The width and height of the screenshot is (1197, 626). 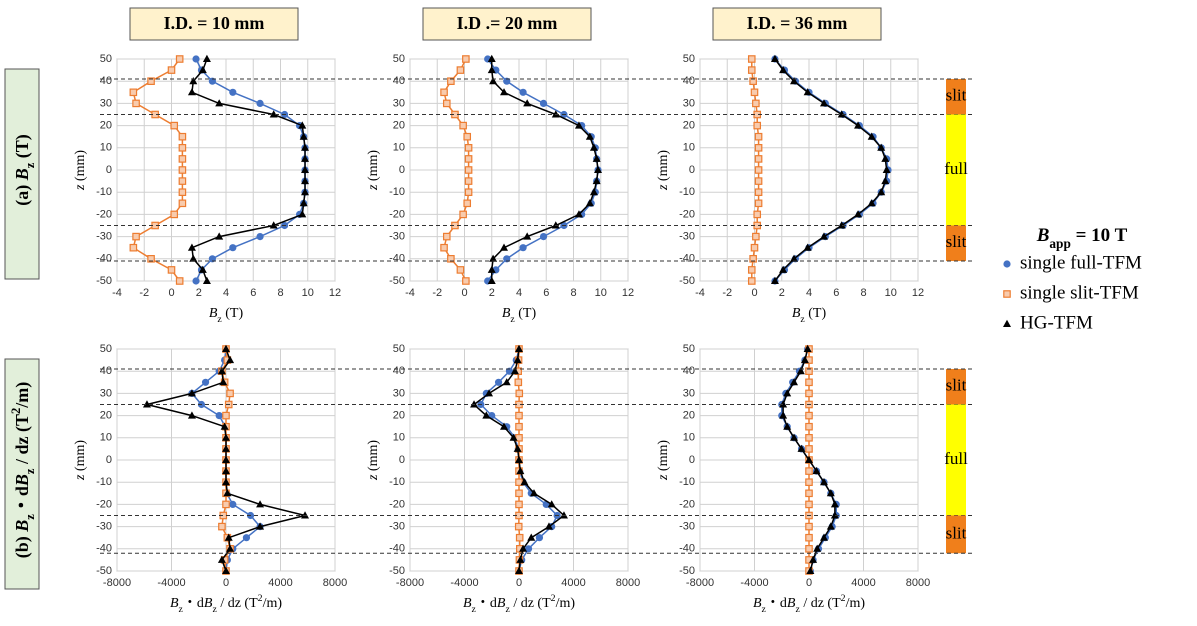 I want to click on y-tick-label: 0, so click(x=692, y=170).